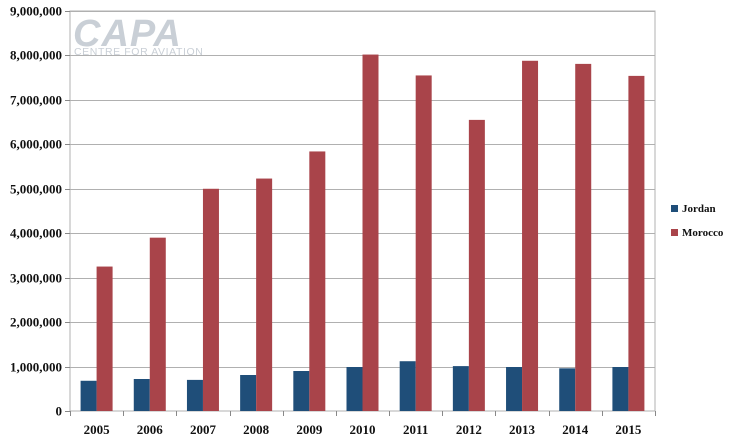  Describe the element at coordinates (628, 429) in the screenshot. I see `x-tick-label: 2015` at that location.